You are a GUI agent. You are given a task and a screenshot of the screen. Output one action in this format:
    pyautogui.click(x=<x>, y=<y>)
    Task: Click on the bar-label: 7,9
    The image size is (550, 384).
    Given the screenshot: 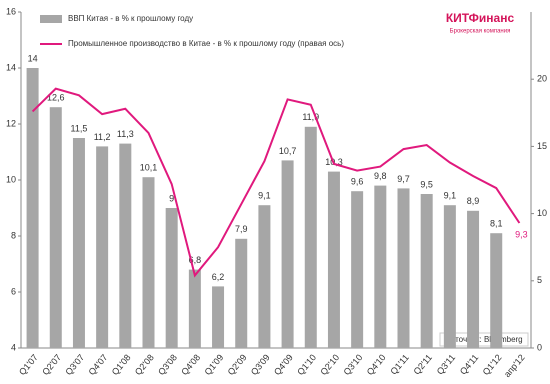 What is the action you would take?
    pyautogui.click(x=241, y=229)
    